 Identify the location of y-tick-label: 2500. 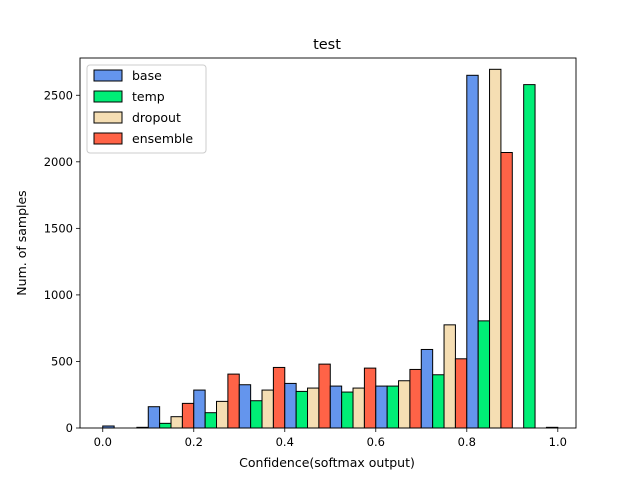
(58, 95).